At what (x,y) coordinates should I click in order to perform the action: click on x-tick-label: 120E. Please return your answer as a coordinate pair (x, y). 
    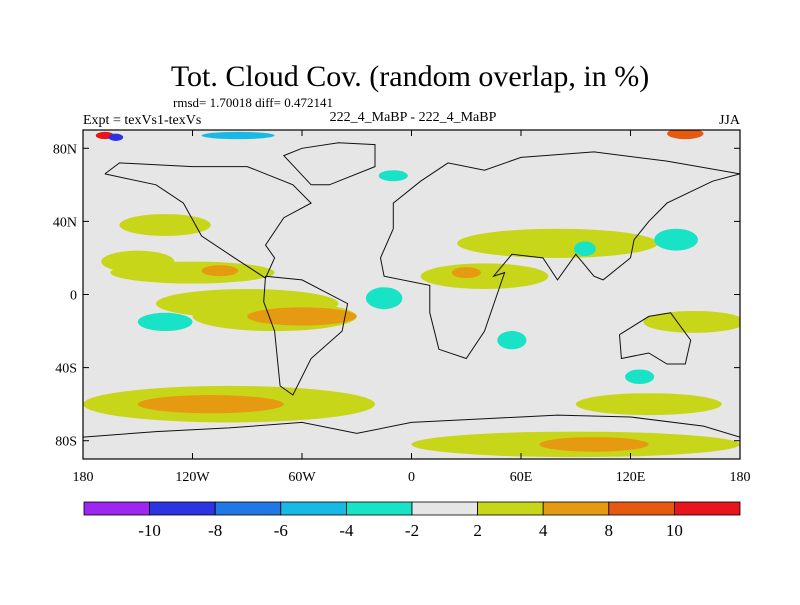
    Looking at the image, I should click on (631, 477).